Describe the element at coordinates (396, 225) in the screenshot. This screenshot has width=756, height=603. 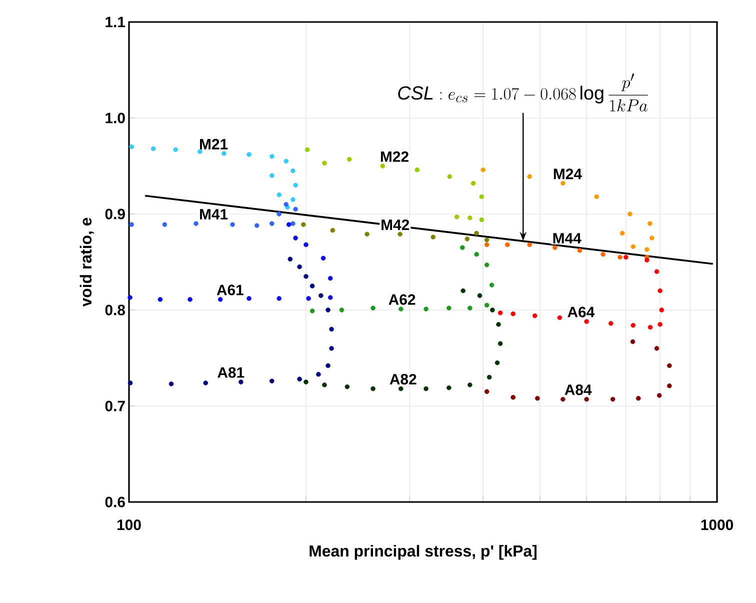
I see `series-label: M42` at that location.